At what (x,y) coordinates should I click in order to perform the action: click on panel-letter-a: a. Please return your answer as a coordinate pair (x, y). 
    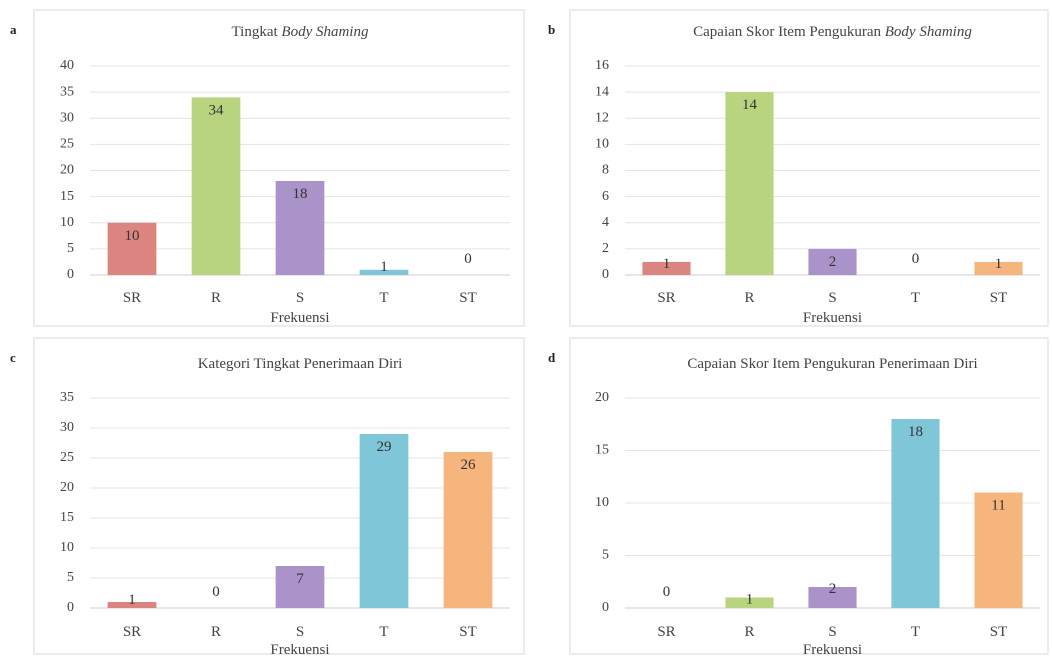
    Looking at the image, I should click on (13, 29).